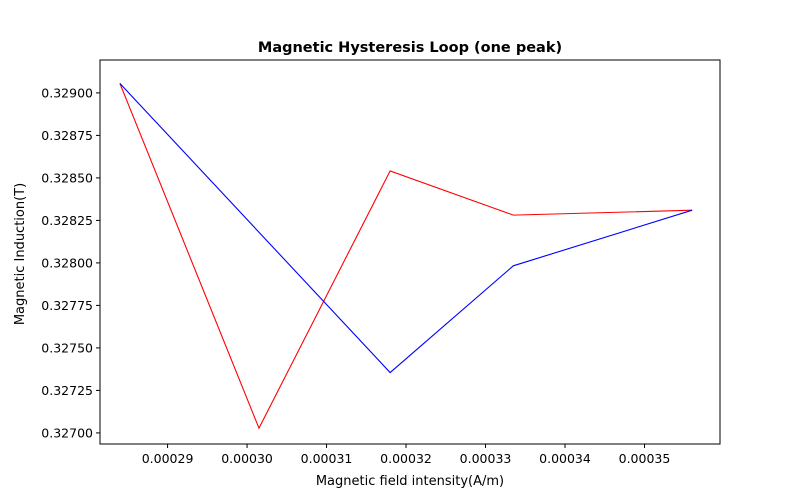  I want to click on y-tick-label: 0.32750, so click(67, 347).